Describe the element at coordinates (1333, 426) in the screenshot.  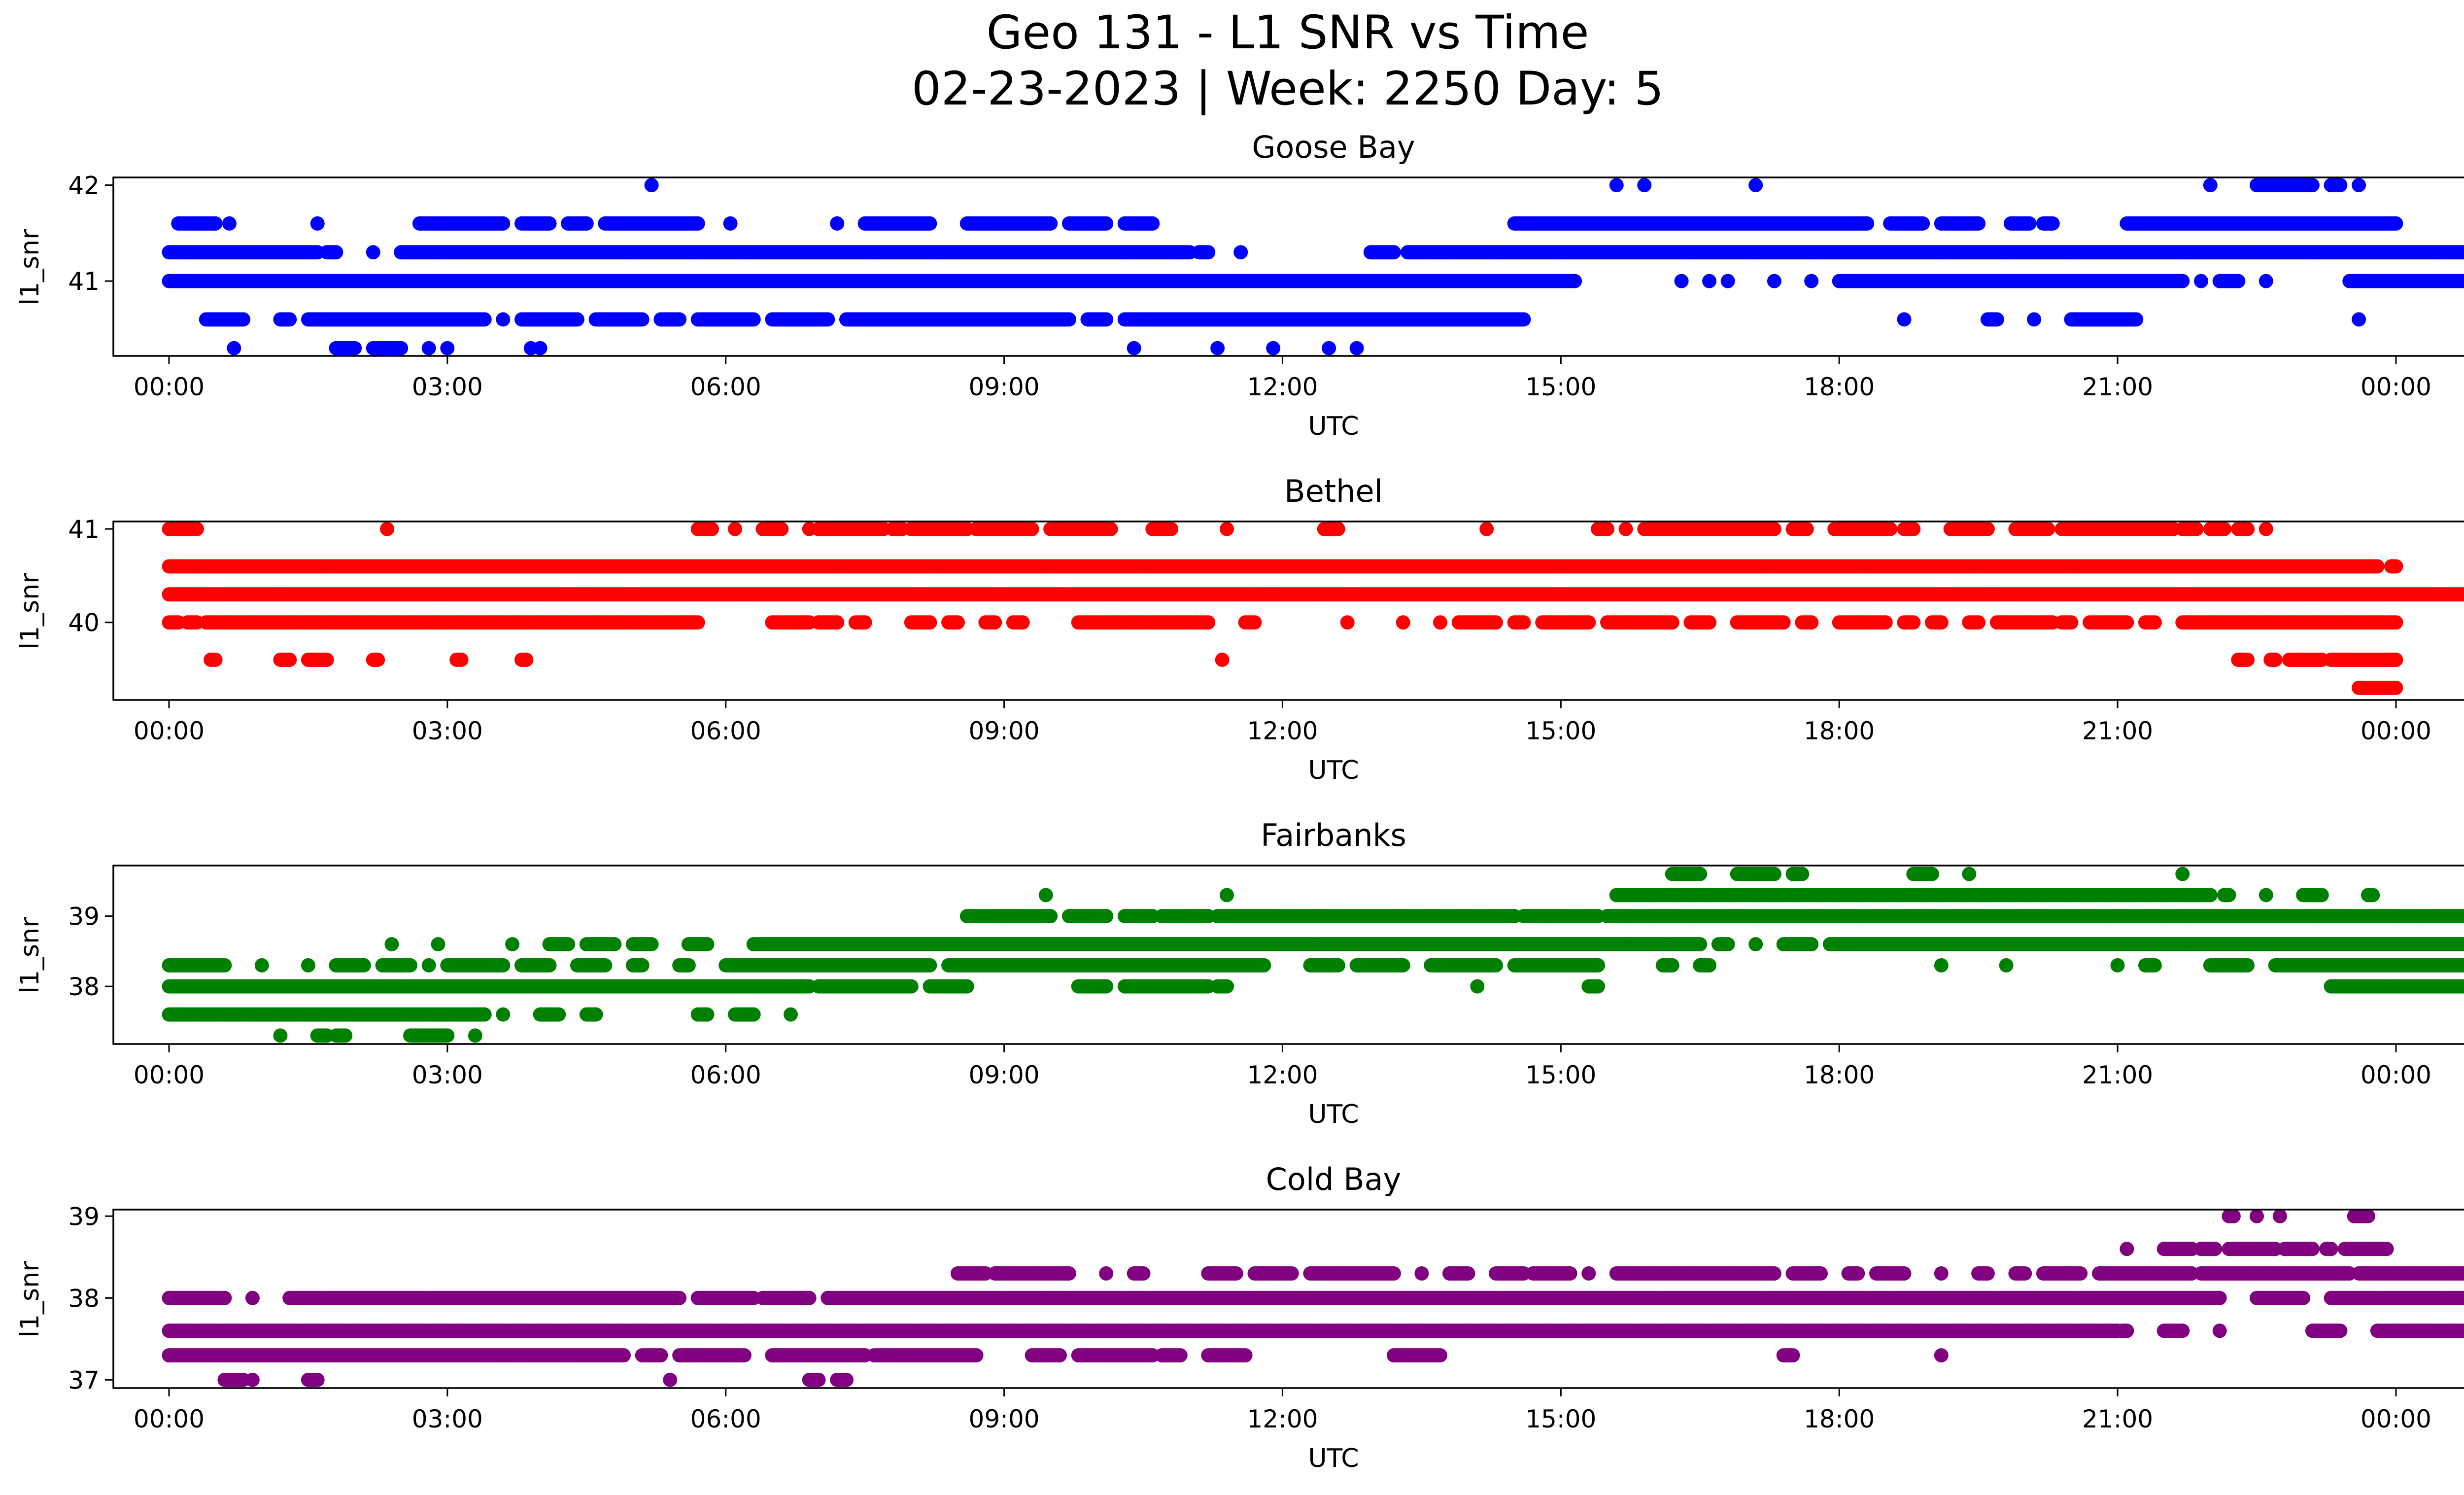
I see `x-axis-label: UTC` at that location.